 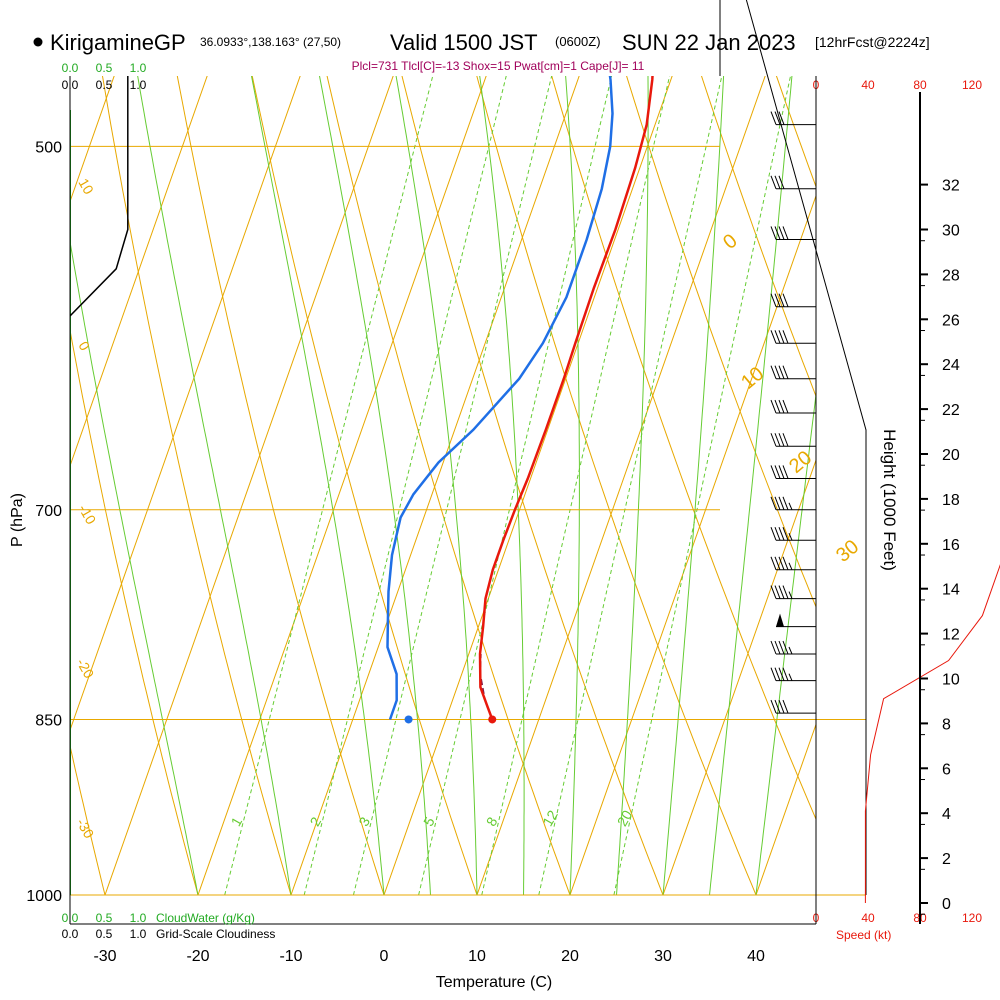 I want to click on surface-temperature-point, so click(x=492, y=719).